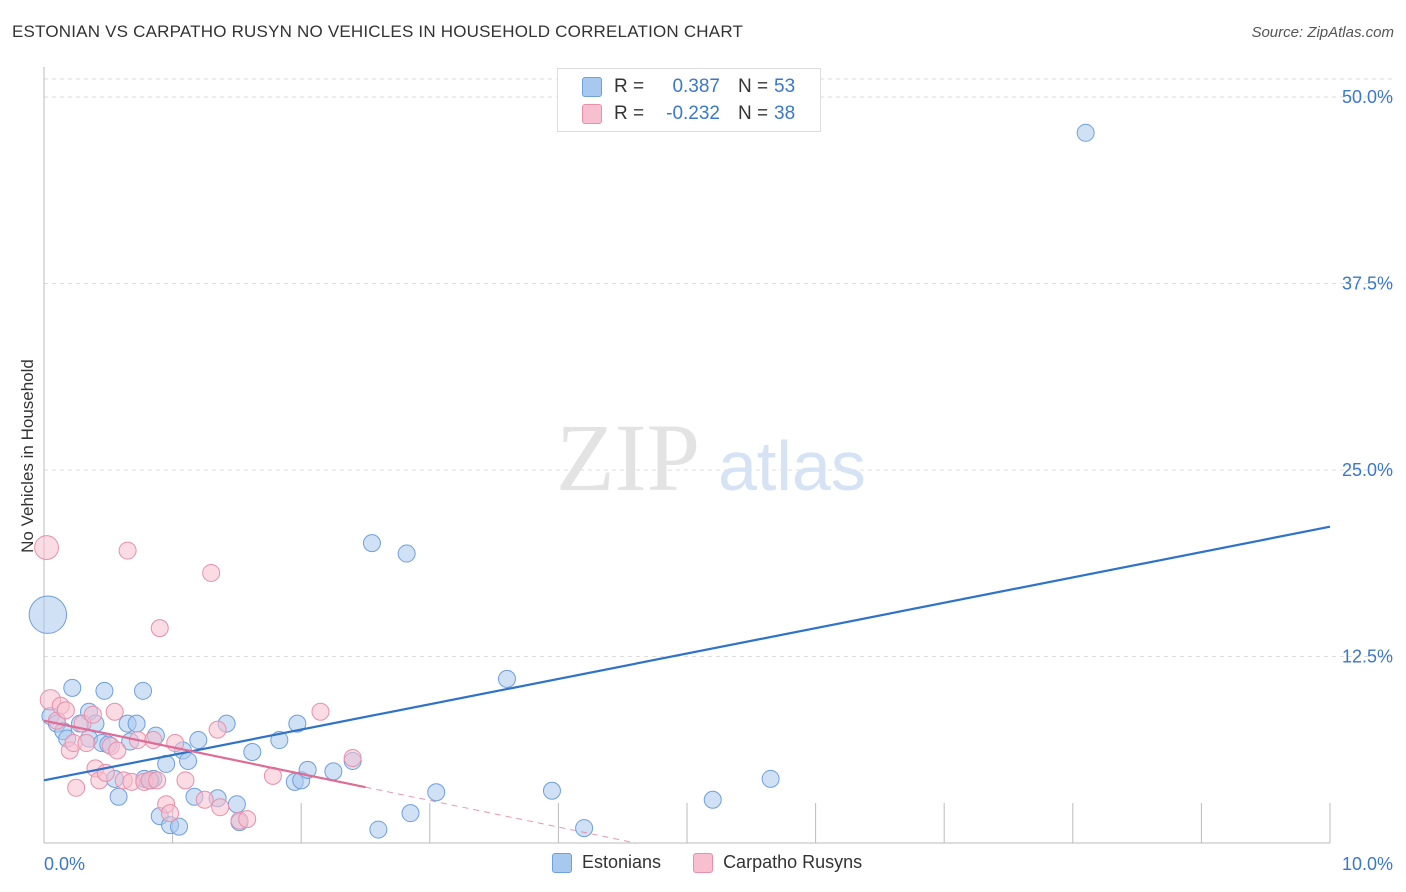  I want to click on legend-r-value: 0.387, so click(696, 86).